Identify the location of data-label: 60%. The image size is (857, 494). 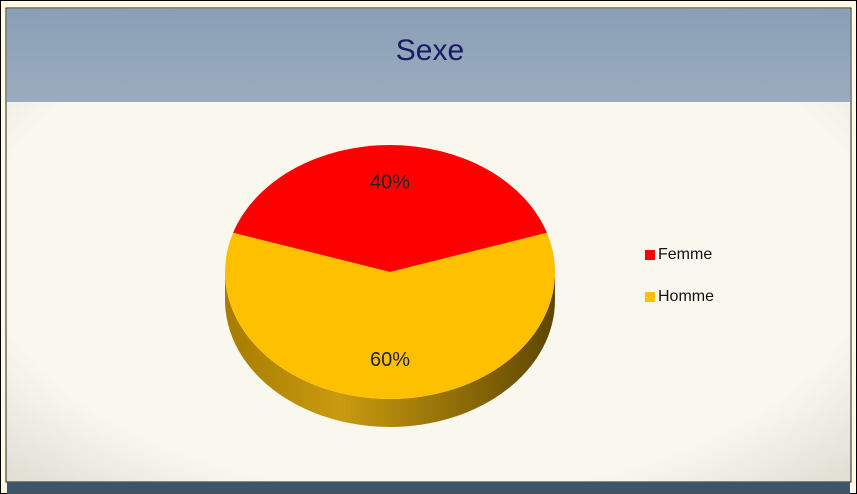
(390, 360).